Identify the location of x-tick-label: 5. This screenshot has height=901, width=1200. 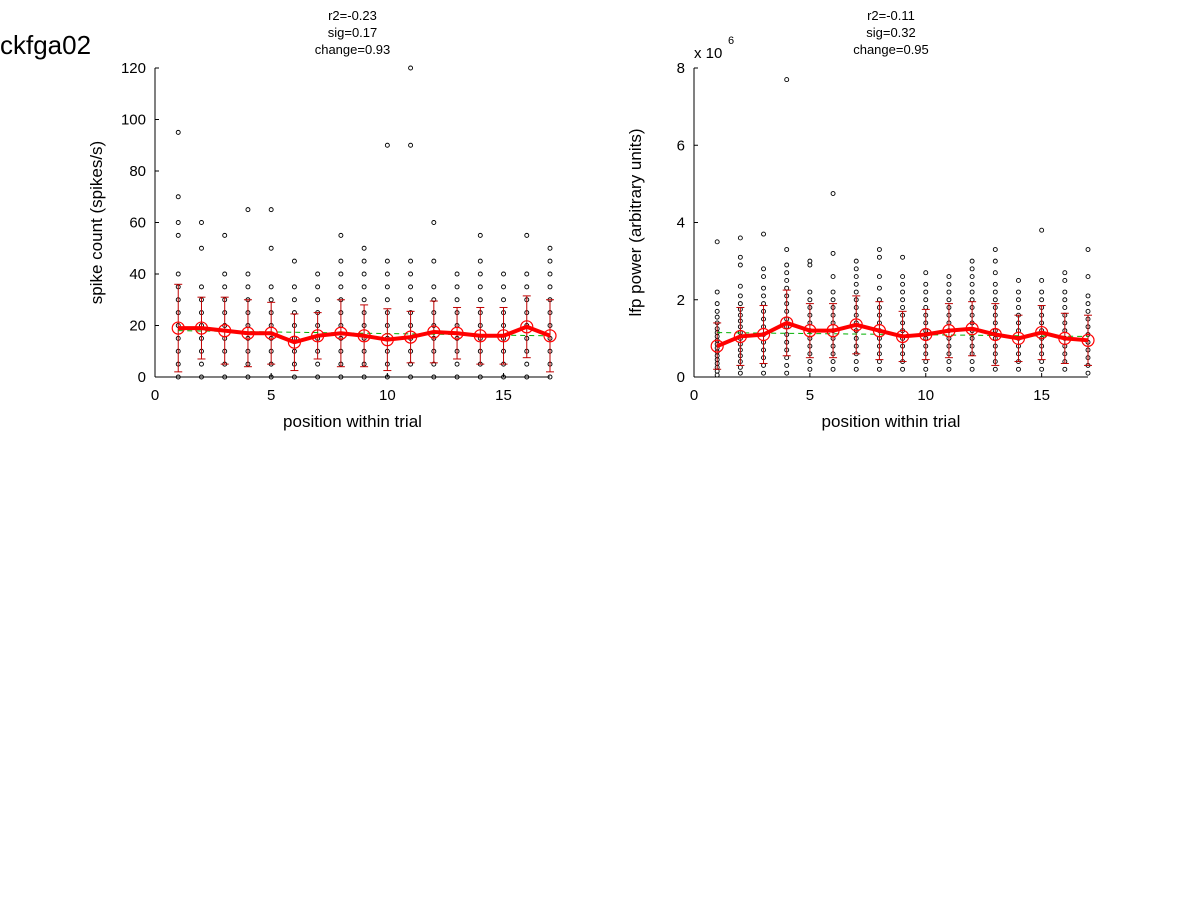
(271, 395).